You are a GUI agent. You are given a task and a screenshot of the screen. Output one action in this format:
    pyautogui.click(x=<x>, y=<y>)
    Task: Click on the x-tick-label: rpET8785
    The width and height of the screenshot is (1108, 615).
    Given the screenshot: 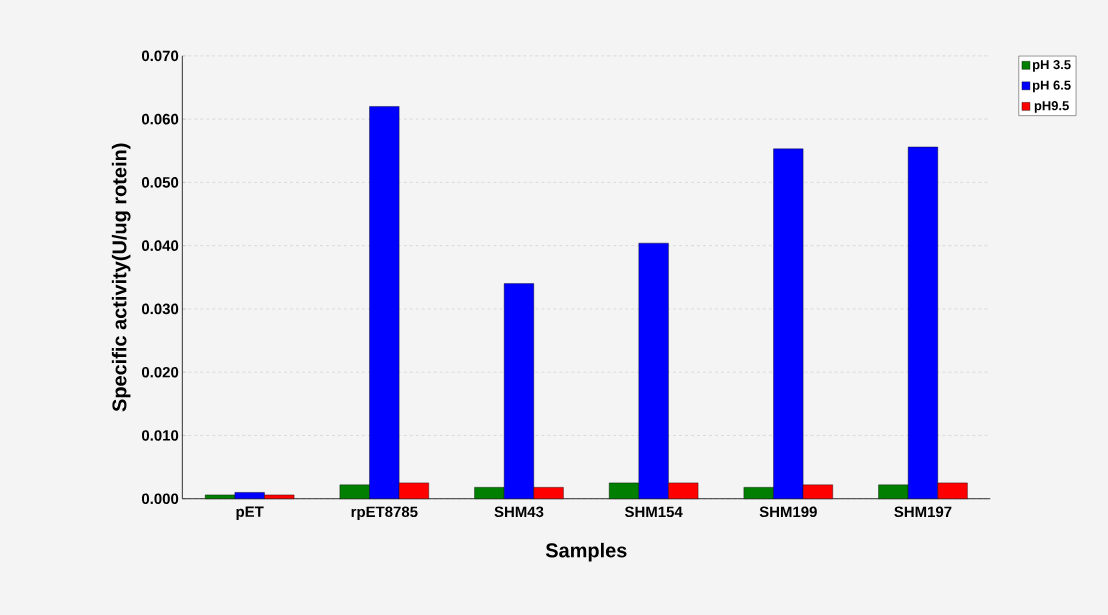 What is the action you would take?
    pyautogui.click(x=384, y=513)
    